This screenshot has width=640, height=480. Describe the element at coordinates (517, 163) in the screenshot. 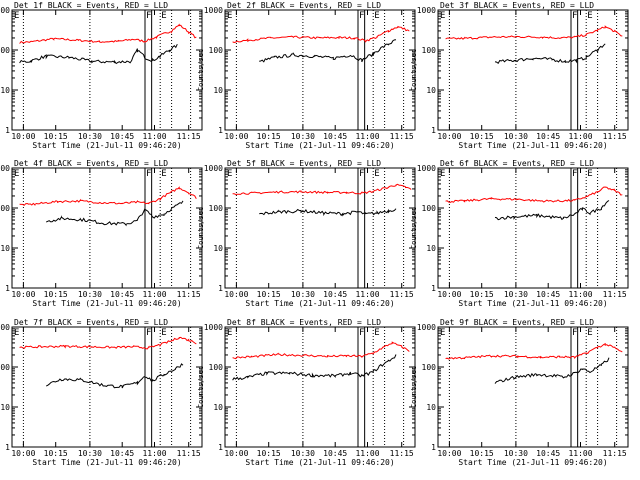

I see `panel-title: Det 6f BLACK = Events, RED = LLD` at that location.